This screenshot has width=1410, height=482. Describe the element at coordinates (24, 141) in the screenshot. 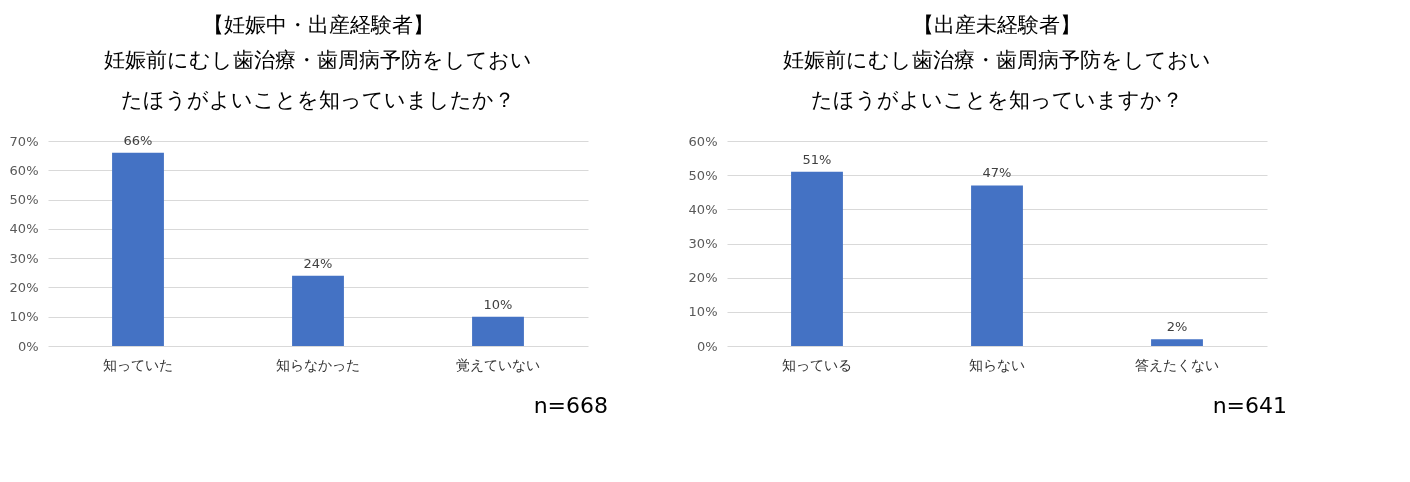

I see `y-tick-label: 70%` at that location.